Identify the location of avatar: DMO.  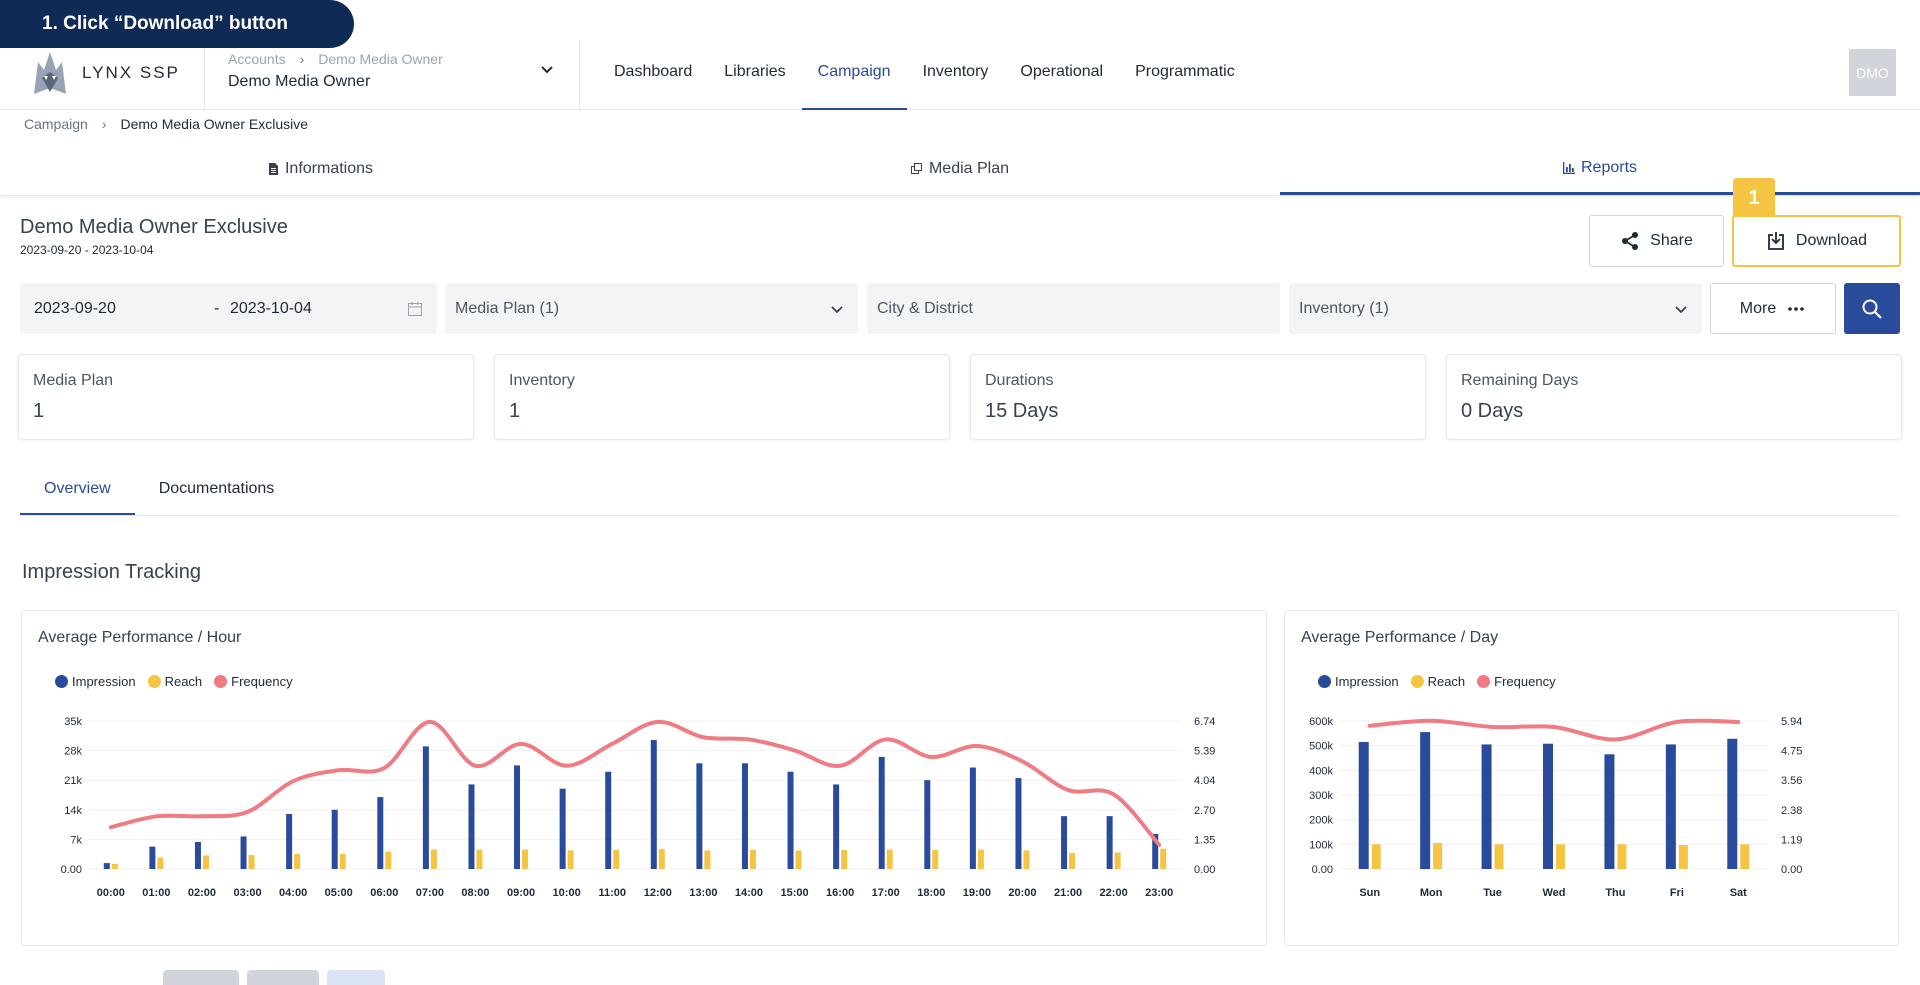
(1872, 72).